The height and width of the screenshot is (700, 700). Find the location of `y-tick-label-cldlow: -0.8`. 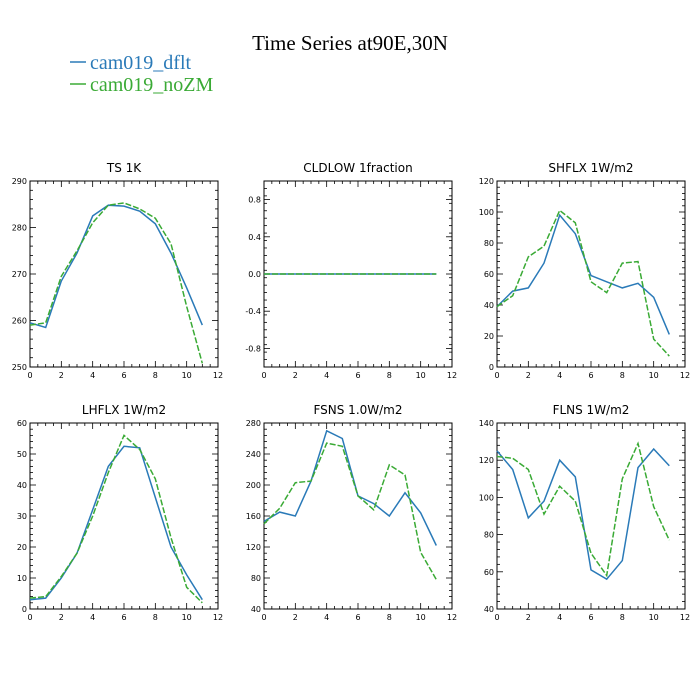

y-tick-label-cldlow: -0.8 is located at coordinates (253, 348).